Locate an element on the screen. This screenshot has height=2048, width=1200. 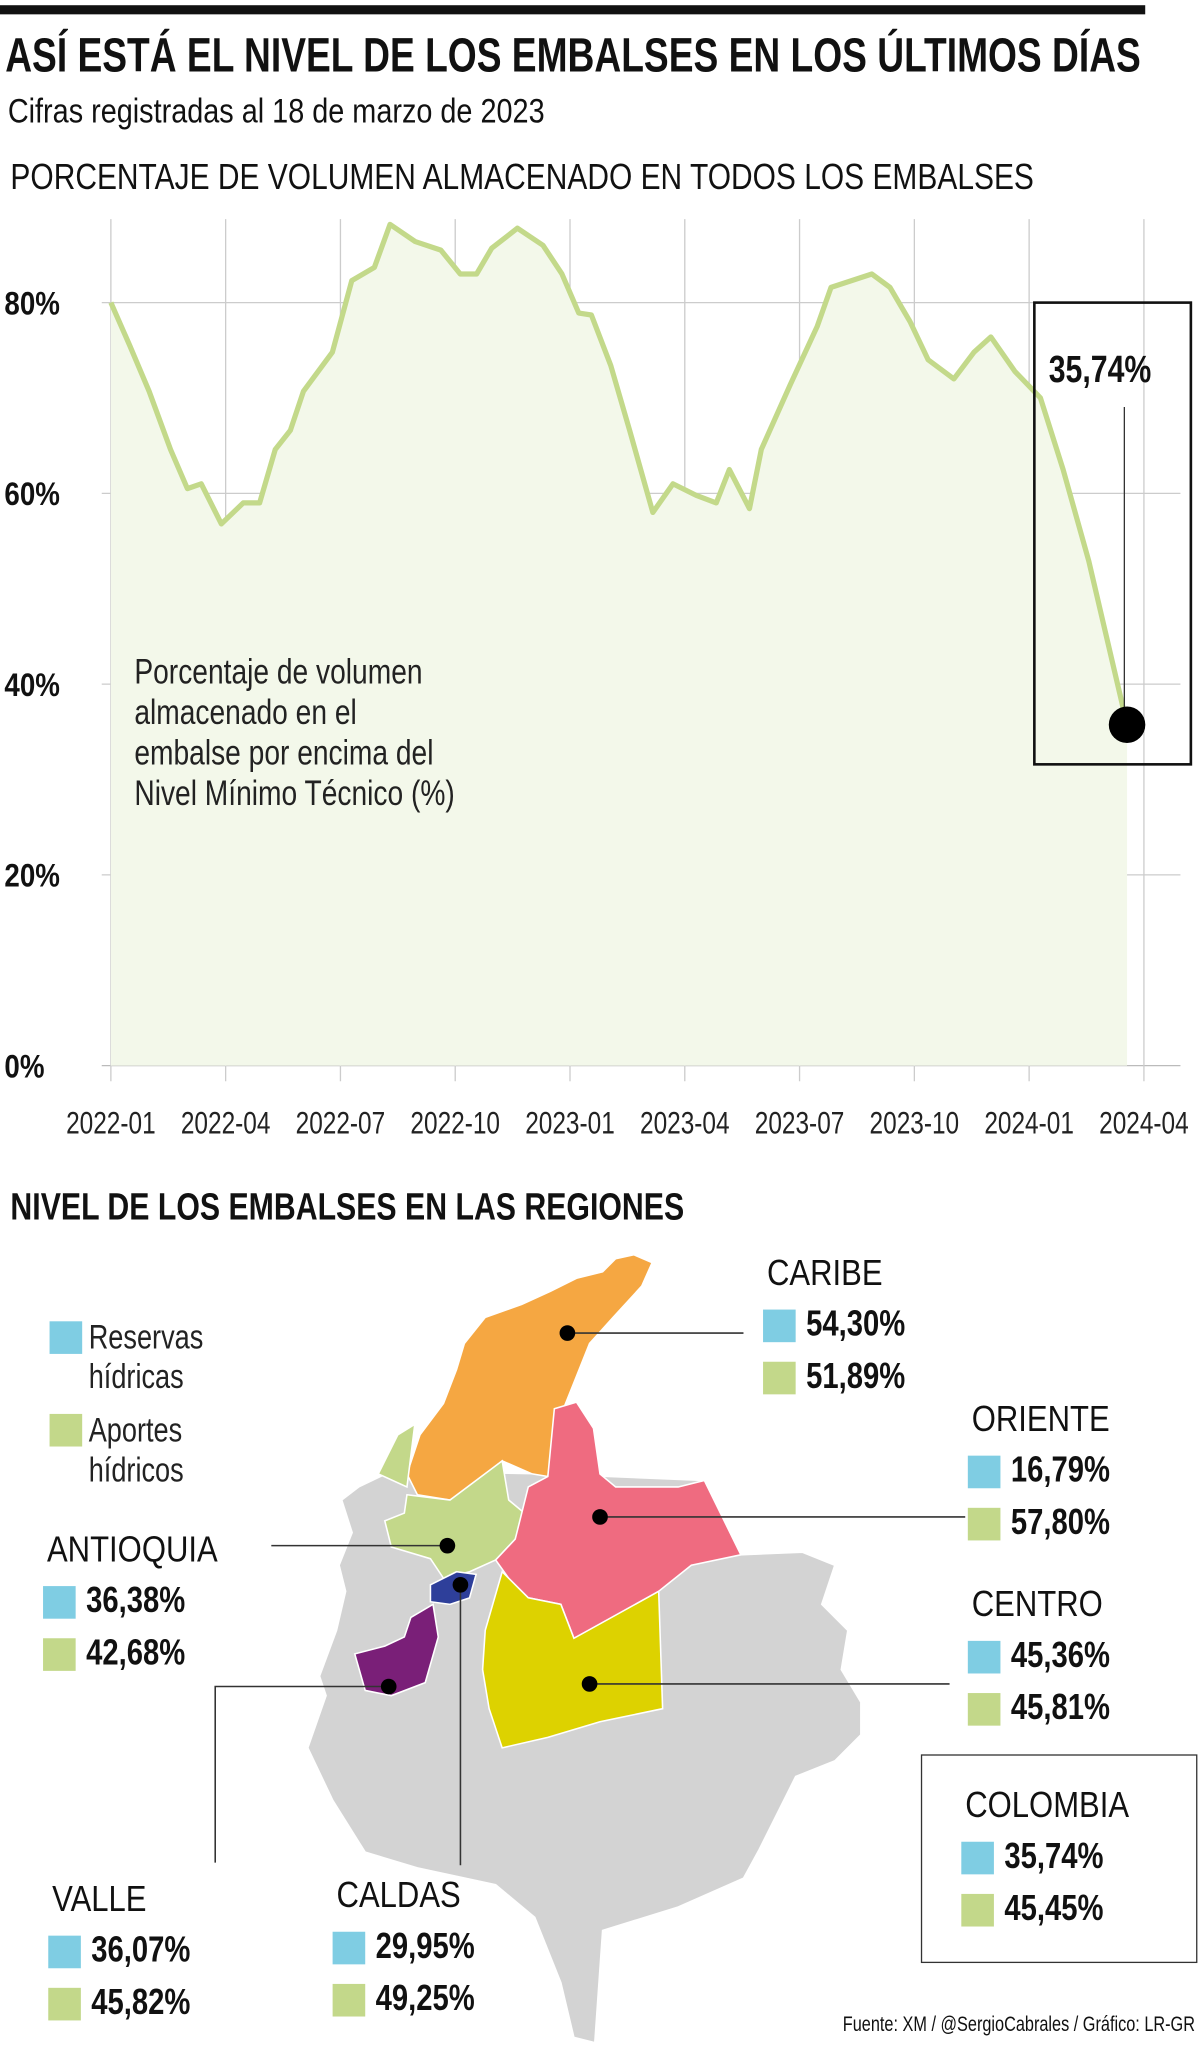
y-tick-label: 80% is located at coordinates (32, 304).